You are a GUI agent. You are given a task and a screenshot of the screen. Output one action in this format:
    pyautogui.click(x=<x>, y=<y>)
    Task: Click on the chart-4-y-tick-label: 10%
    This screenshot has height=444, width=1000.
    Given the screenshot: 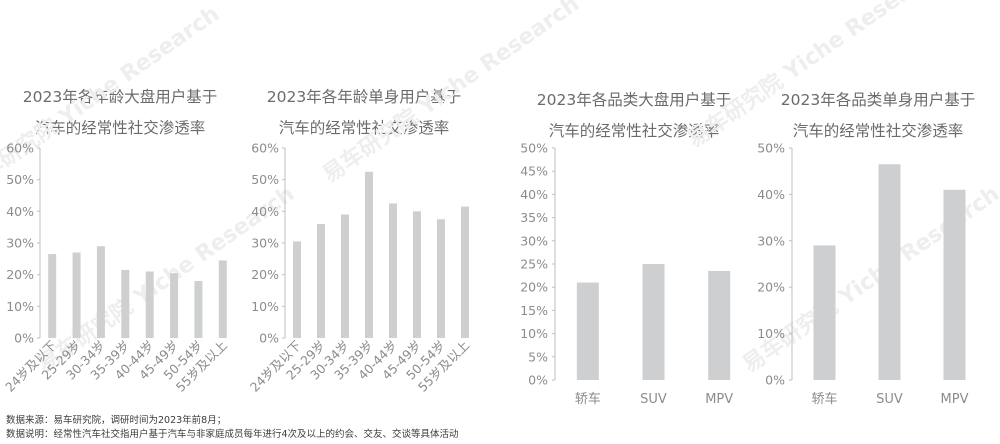 What is the action you would take?
    pyautogui.click(x=771, y=333)
    